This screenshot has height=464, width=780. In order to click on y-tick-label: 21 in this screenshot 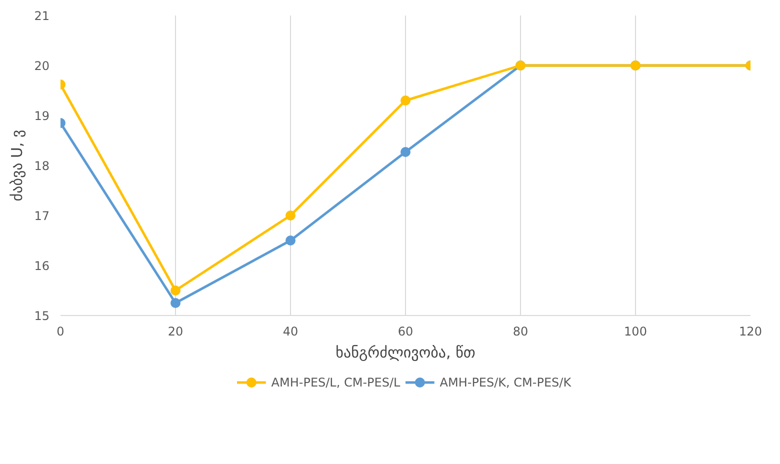, I will do `click(42, 16)`.